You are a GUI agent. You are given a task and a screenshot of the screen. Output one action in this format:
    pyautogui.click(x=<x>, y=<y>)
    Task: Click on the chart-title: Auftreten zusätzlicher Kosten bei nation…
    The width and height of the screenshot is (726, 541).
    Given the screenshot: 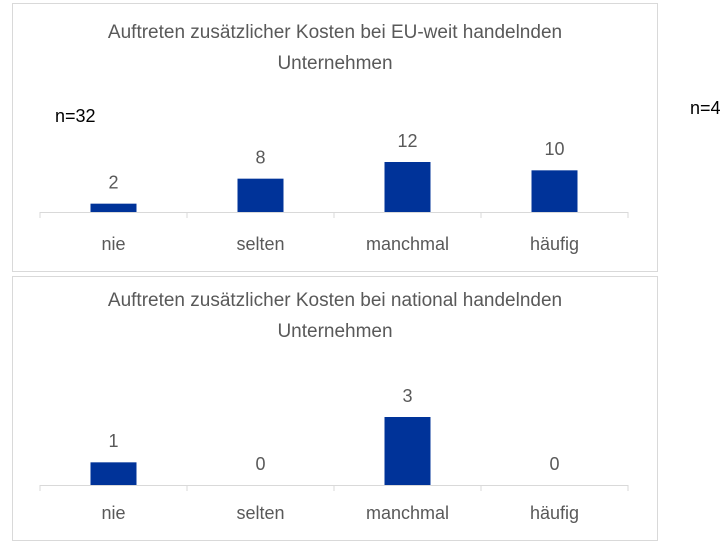 What is the action you would take?
    pyautogui.click(x=335, y=316)
    